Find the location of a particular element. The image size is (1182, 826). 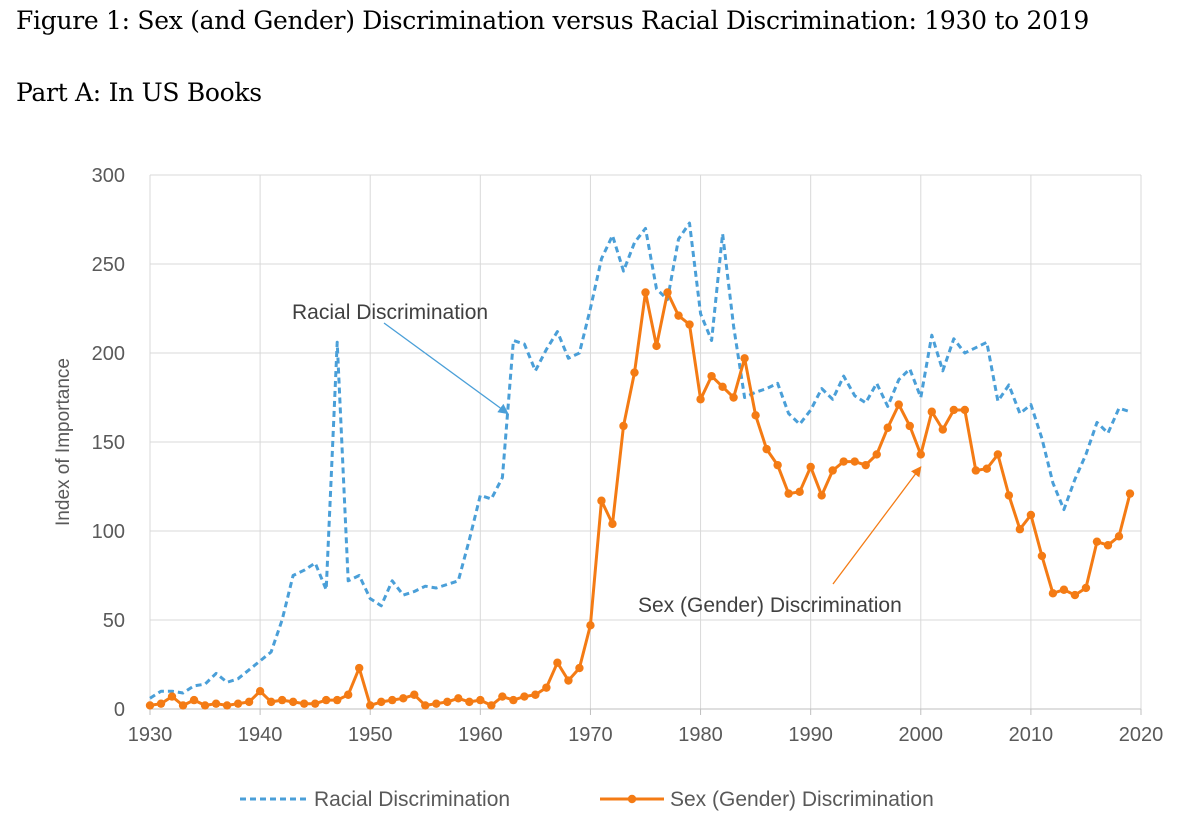

y-tick-label: 300 is located at coordinates (108, 176).